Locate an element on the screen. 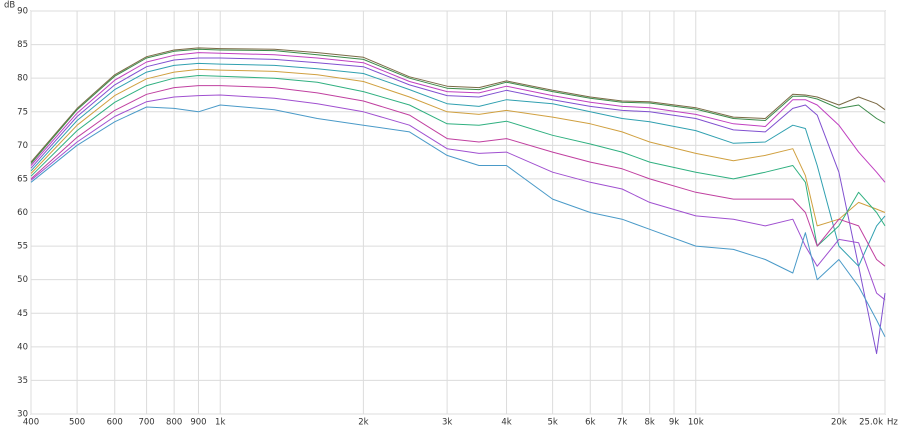  y-axis-label: dB is located at coordinates (9, 6).